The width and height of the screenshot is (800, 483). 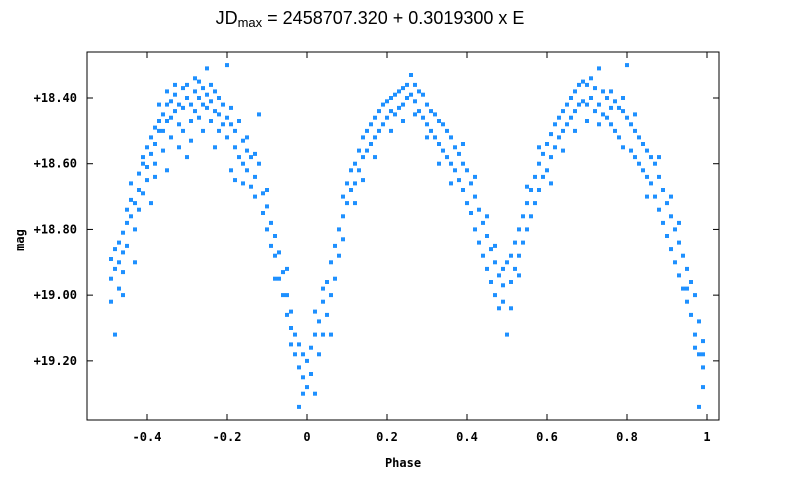 What do you see at coordinates (706, 437) in the screenshot?
I see `x-tick-label: 1` at bounding box center [706, 437].